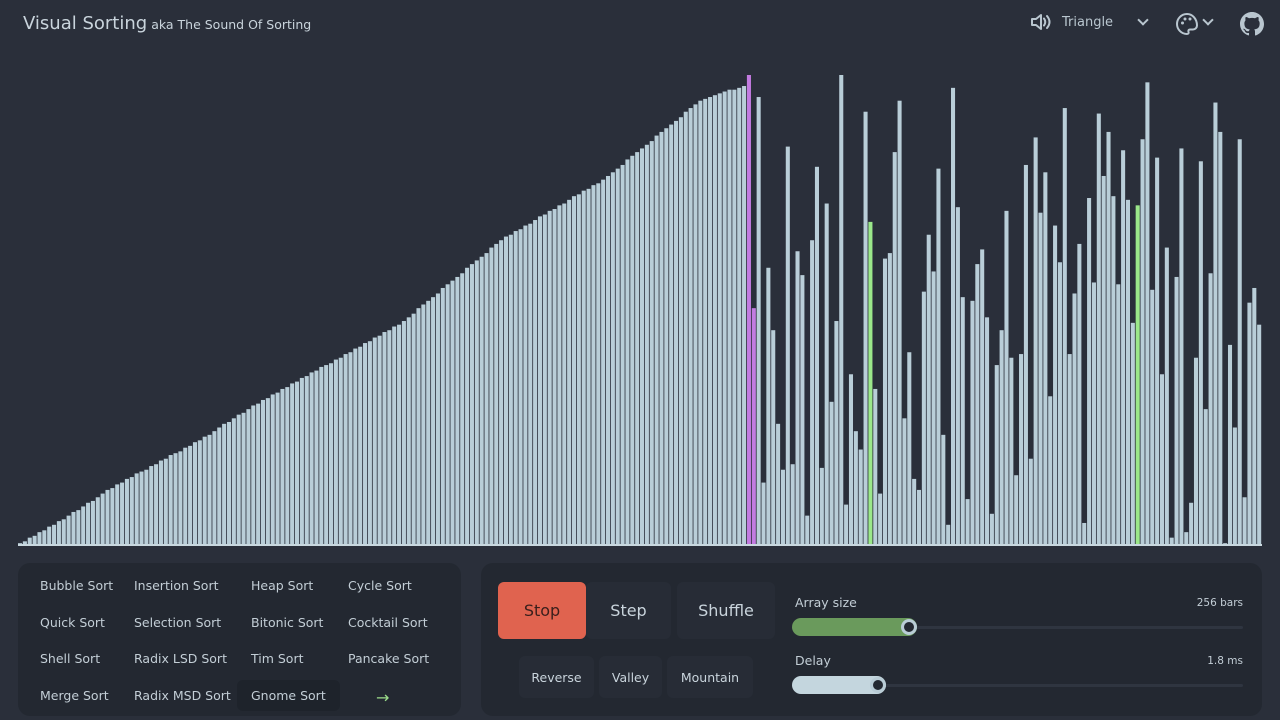 This screenshot has width=1280, height=720. Describe the element at coordinates (909, 627) in the screenshot. I see `array-size-slider-thumb` at that location.